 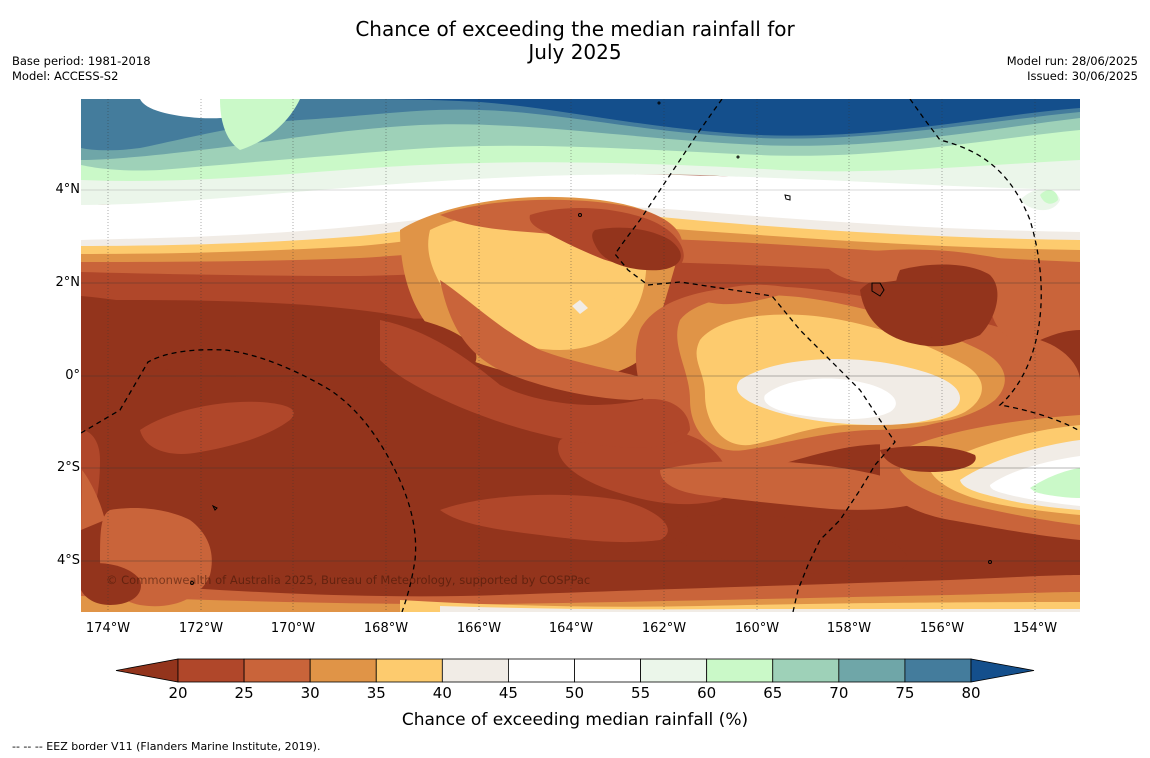 I want to click on colorbar-tick-label: 35, so click(x=376, y=693).